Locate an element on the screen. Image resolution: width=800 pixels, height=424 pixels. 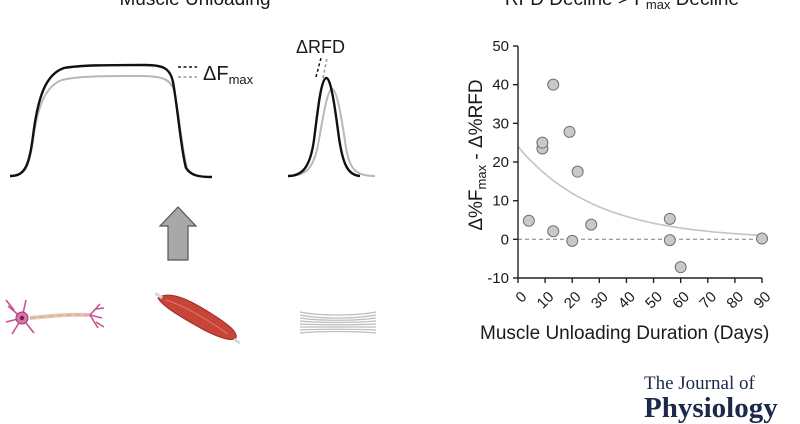
x-tick-label: 60 is located at coordinates (681, 300).